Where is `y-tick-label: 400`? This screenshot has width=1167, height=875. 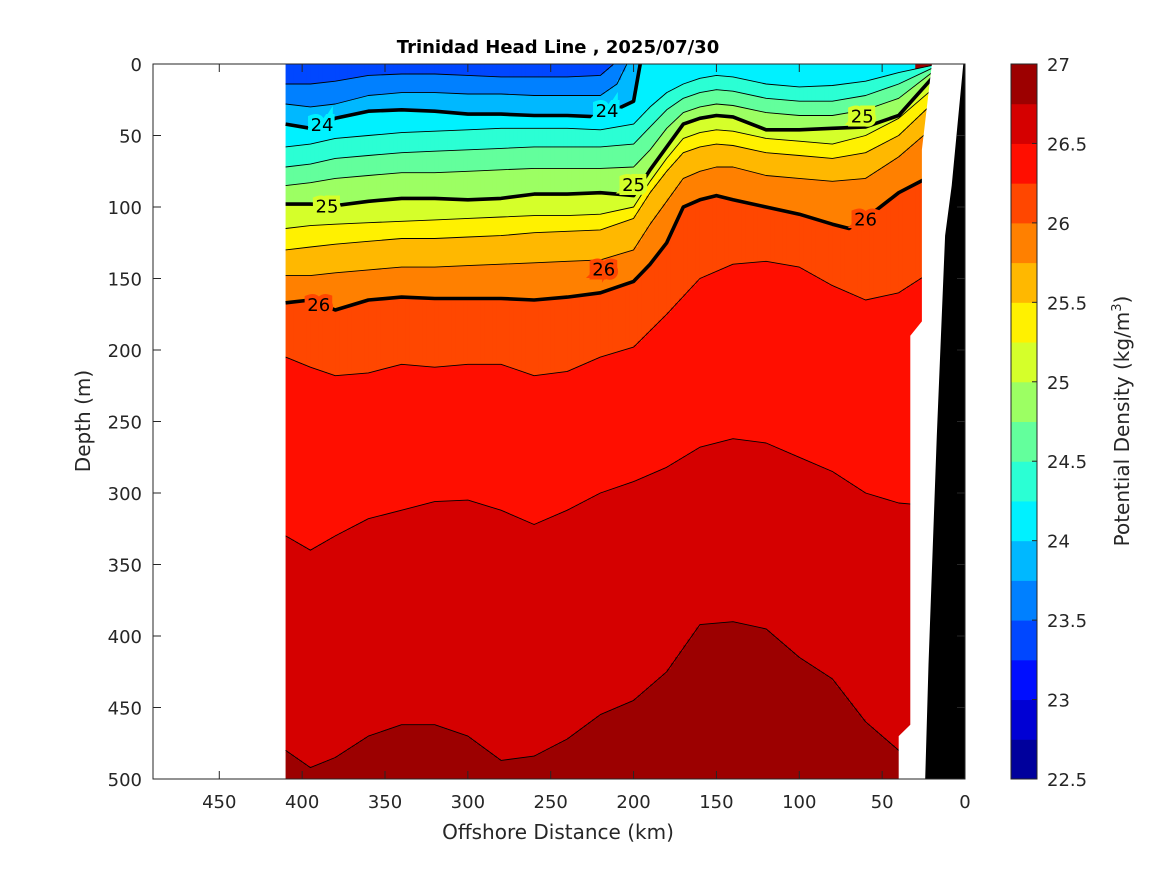 y-tick-label: 400 is located at coordinates (125, 637).